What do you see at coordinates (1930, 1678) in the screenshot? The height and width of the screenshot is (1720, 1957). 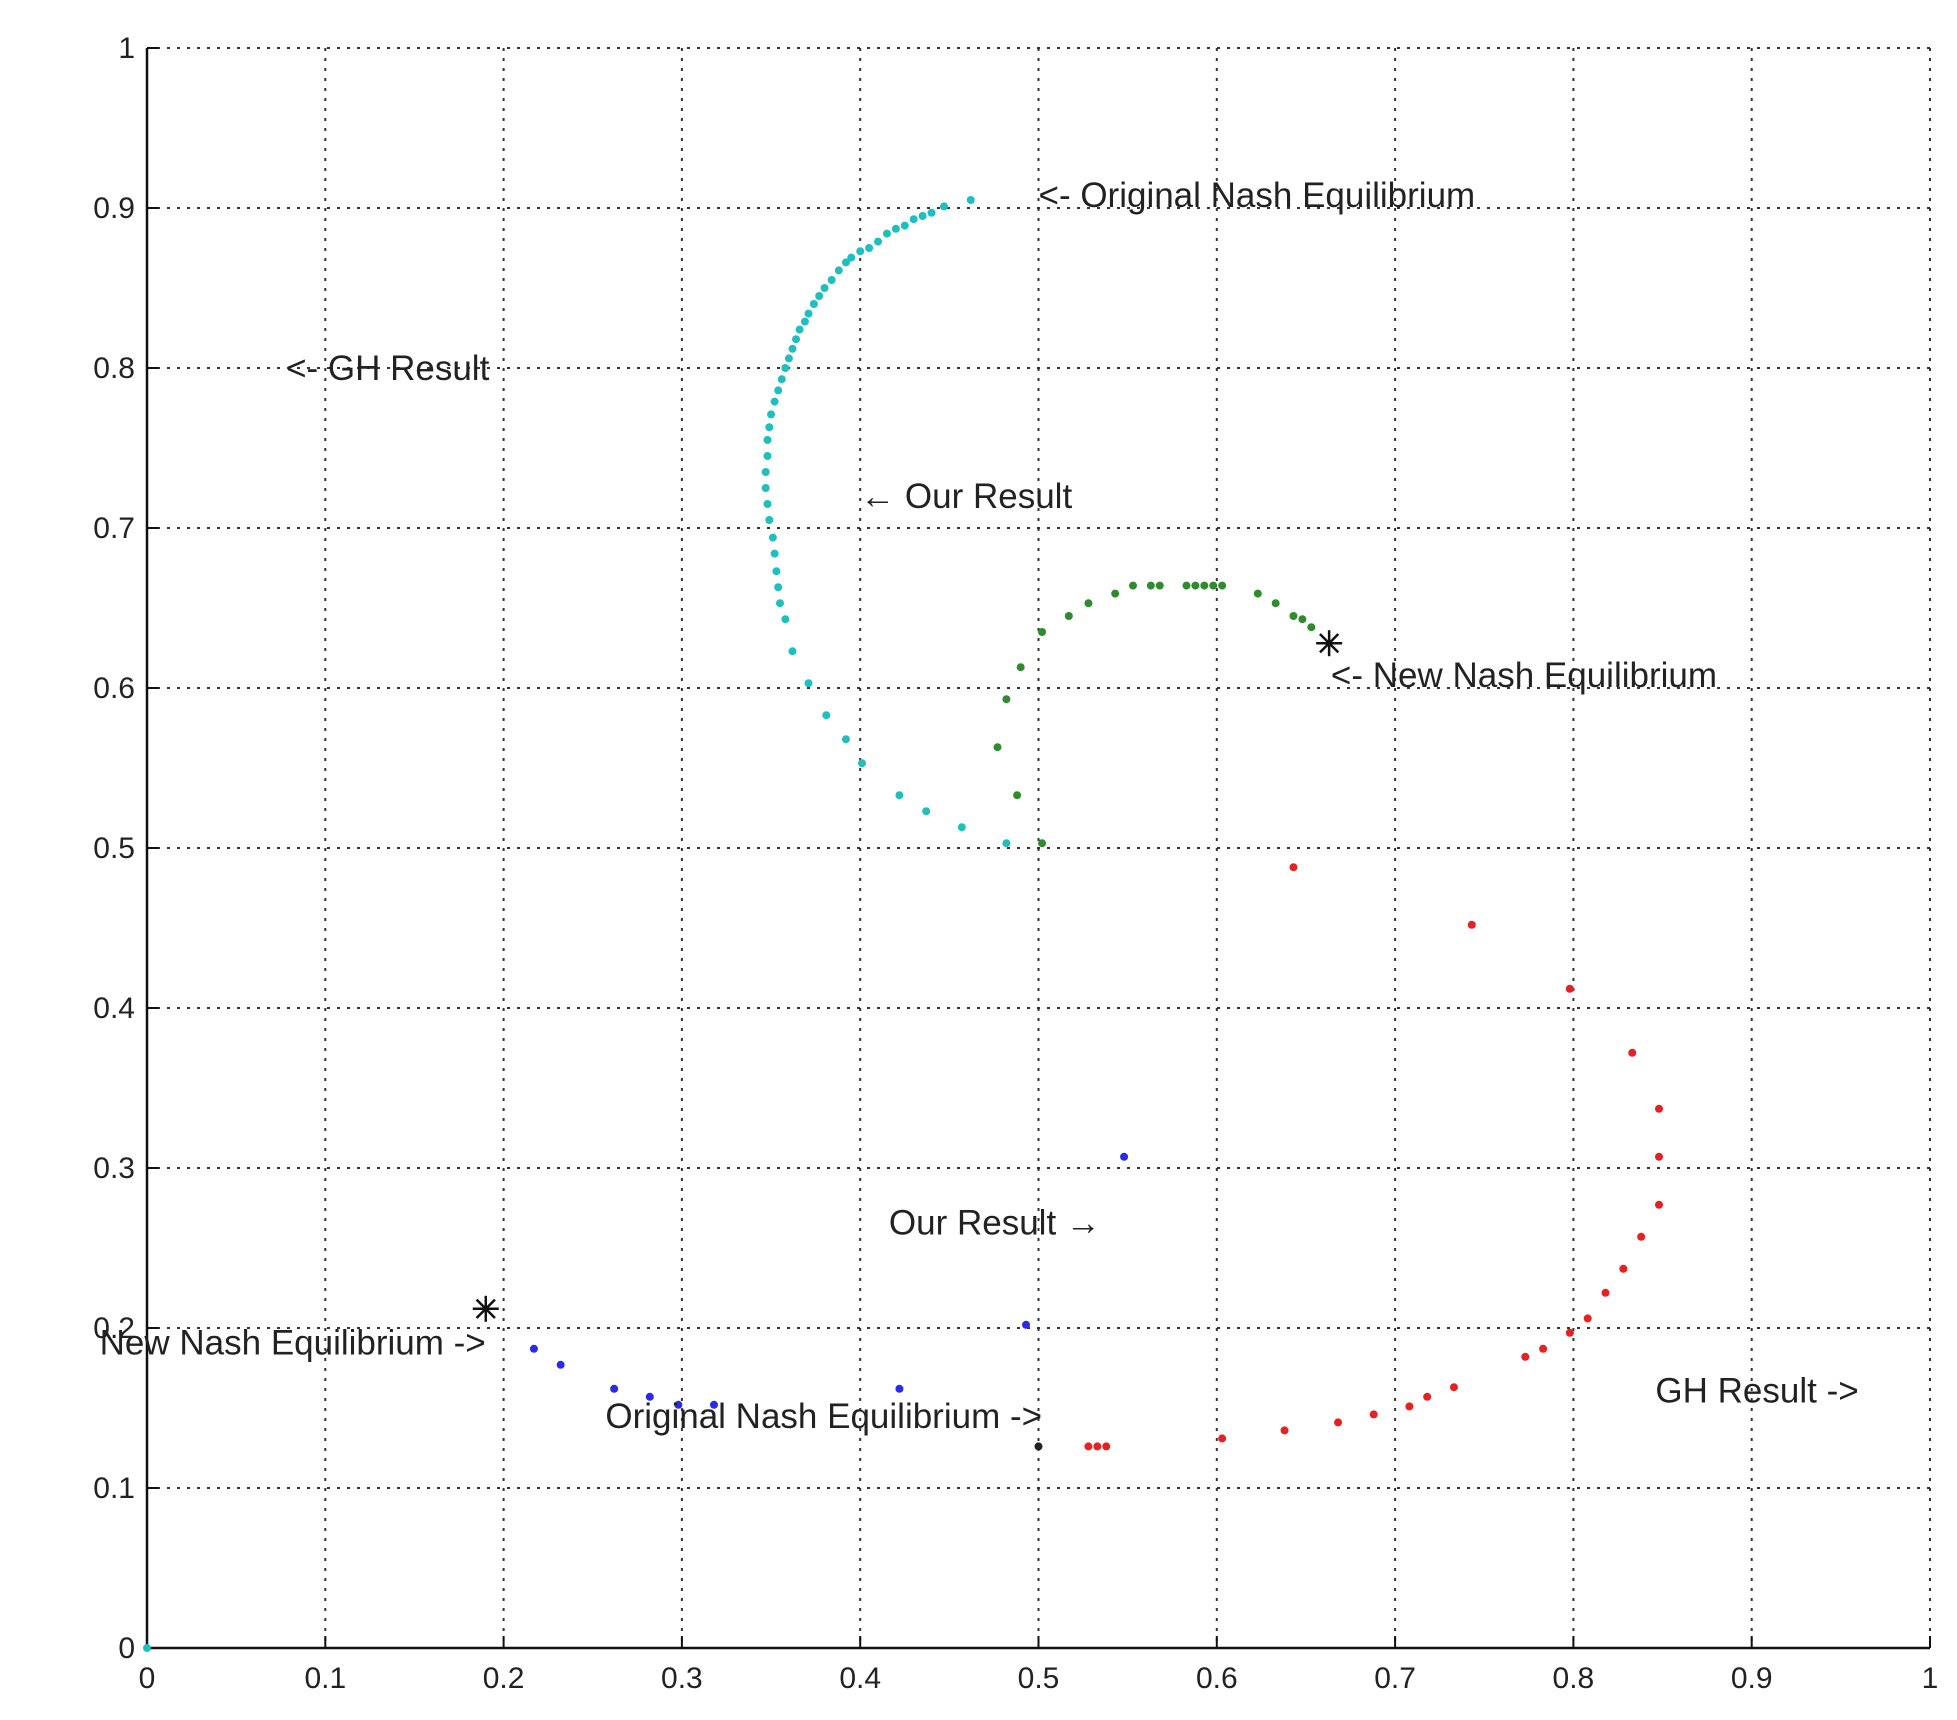 I see `x-tick-label: 1` at bounding box center [1930, 1678].